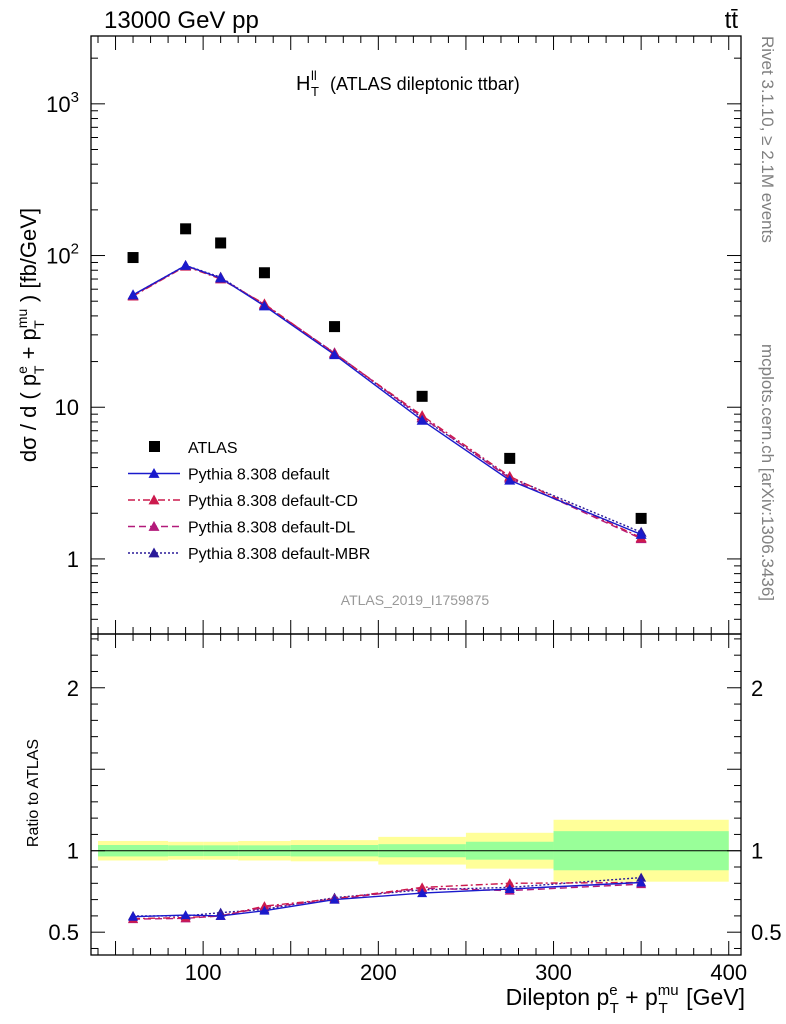  I want to click on x-axis-label: Dilepton pe T + pmu T [GeV], so click(625, 999).